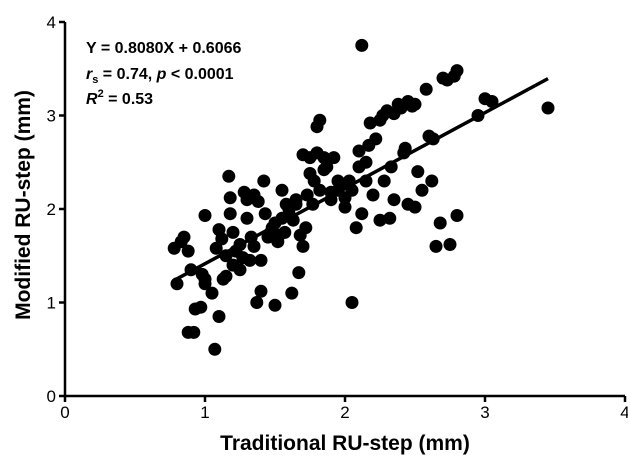 Image resolution: width=628 pixels, height=456 pixels. Describe the element at coordinates (51, 22) in the screenshot. I see `y-tick-label: 4` at that location.